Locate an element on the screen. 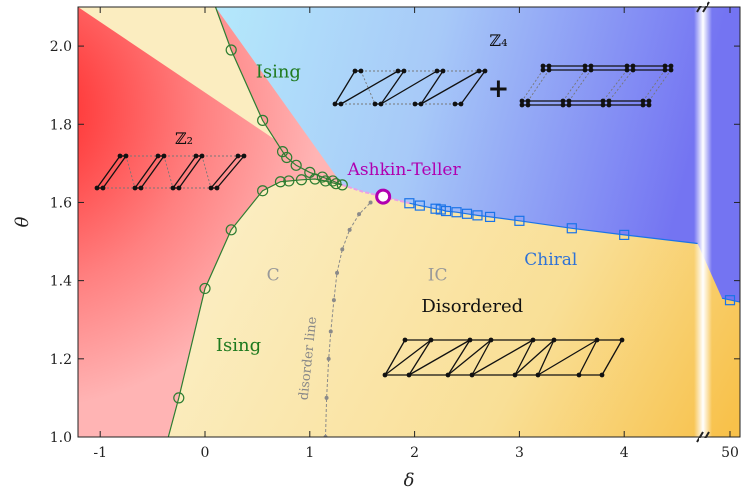 The width and height of the screenshot is (747, 495). annotation-ashkin-teller-4: Ashkin-Teller is located at coordinates (404, 170).